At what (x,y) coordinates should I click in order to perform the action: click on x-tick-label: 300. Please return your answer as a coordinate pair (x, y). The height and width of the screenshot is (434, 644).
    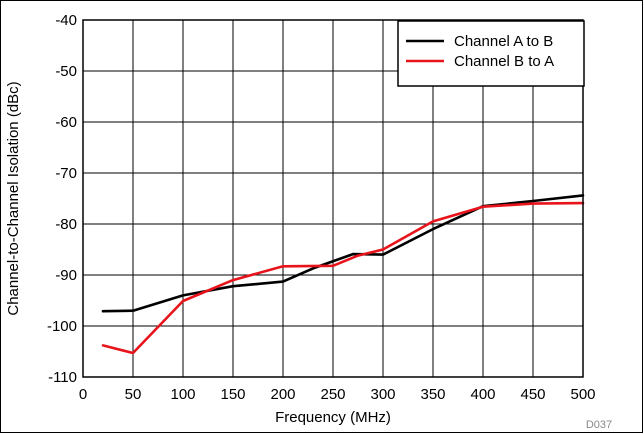
    Looking at the image, I should click on (382, 394).